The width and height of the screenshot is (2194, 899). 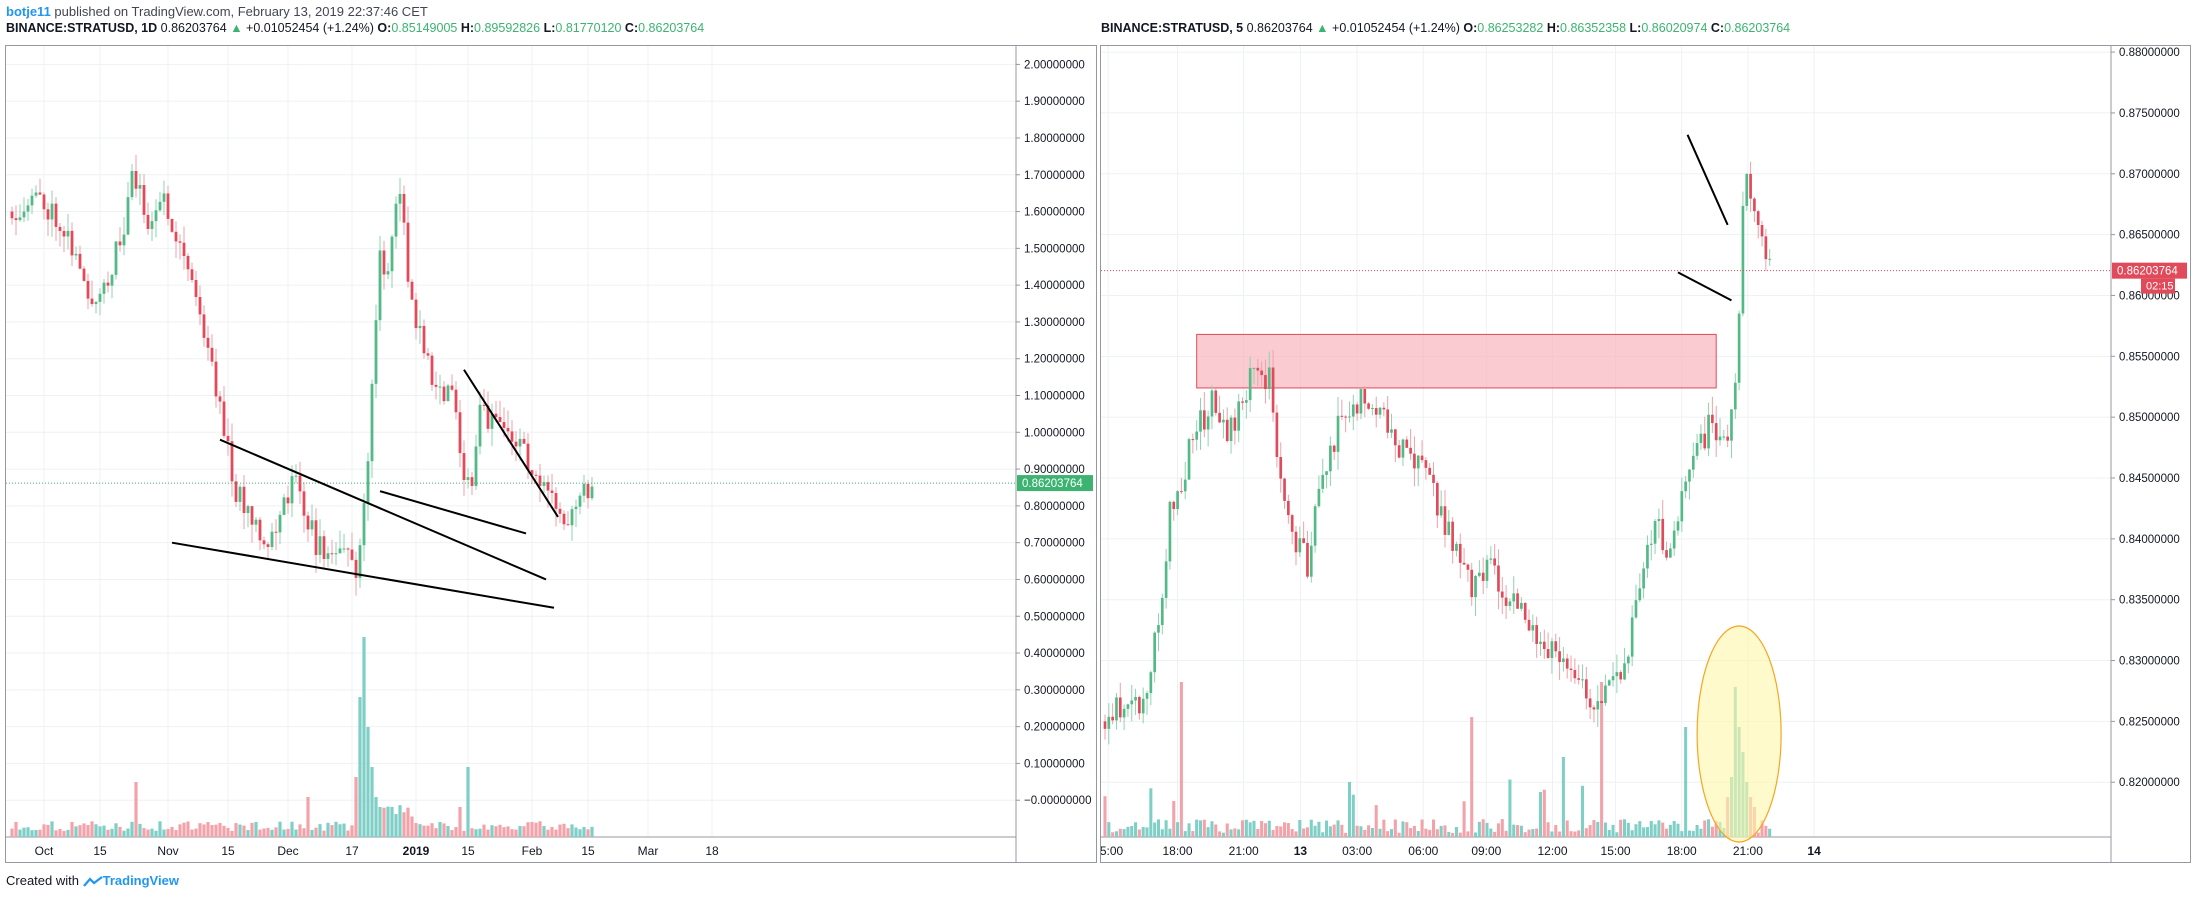 What do you see at coordinates (2147, 272) in the screenshot?
I see `last-price-label: 0.86203764` at bounding box center [2147, 272].